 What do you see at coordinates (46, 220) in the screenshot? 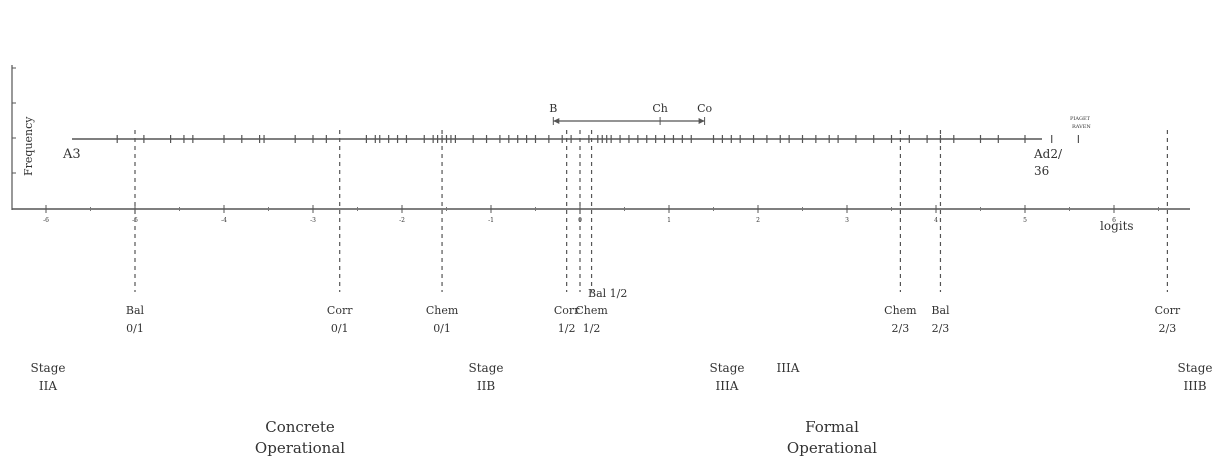
I see `x-tick-label: -6` at bounding box center [46, 220].